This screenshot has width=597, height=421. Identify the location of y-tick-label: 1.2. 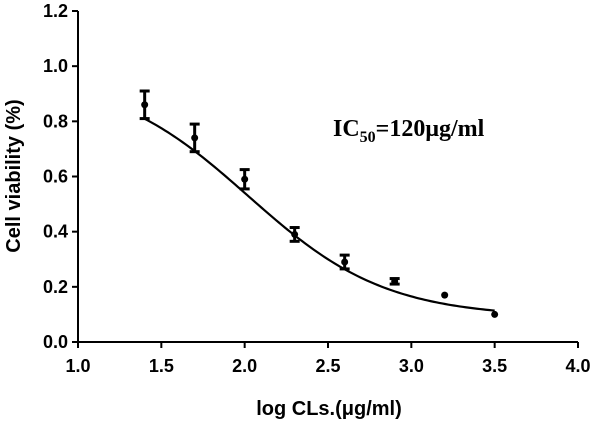
(55, 11).